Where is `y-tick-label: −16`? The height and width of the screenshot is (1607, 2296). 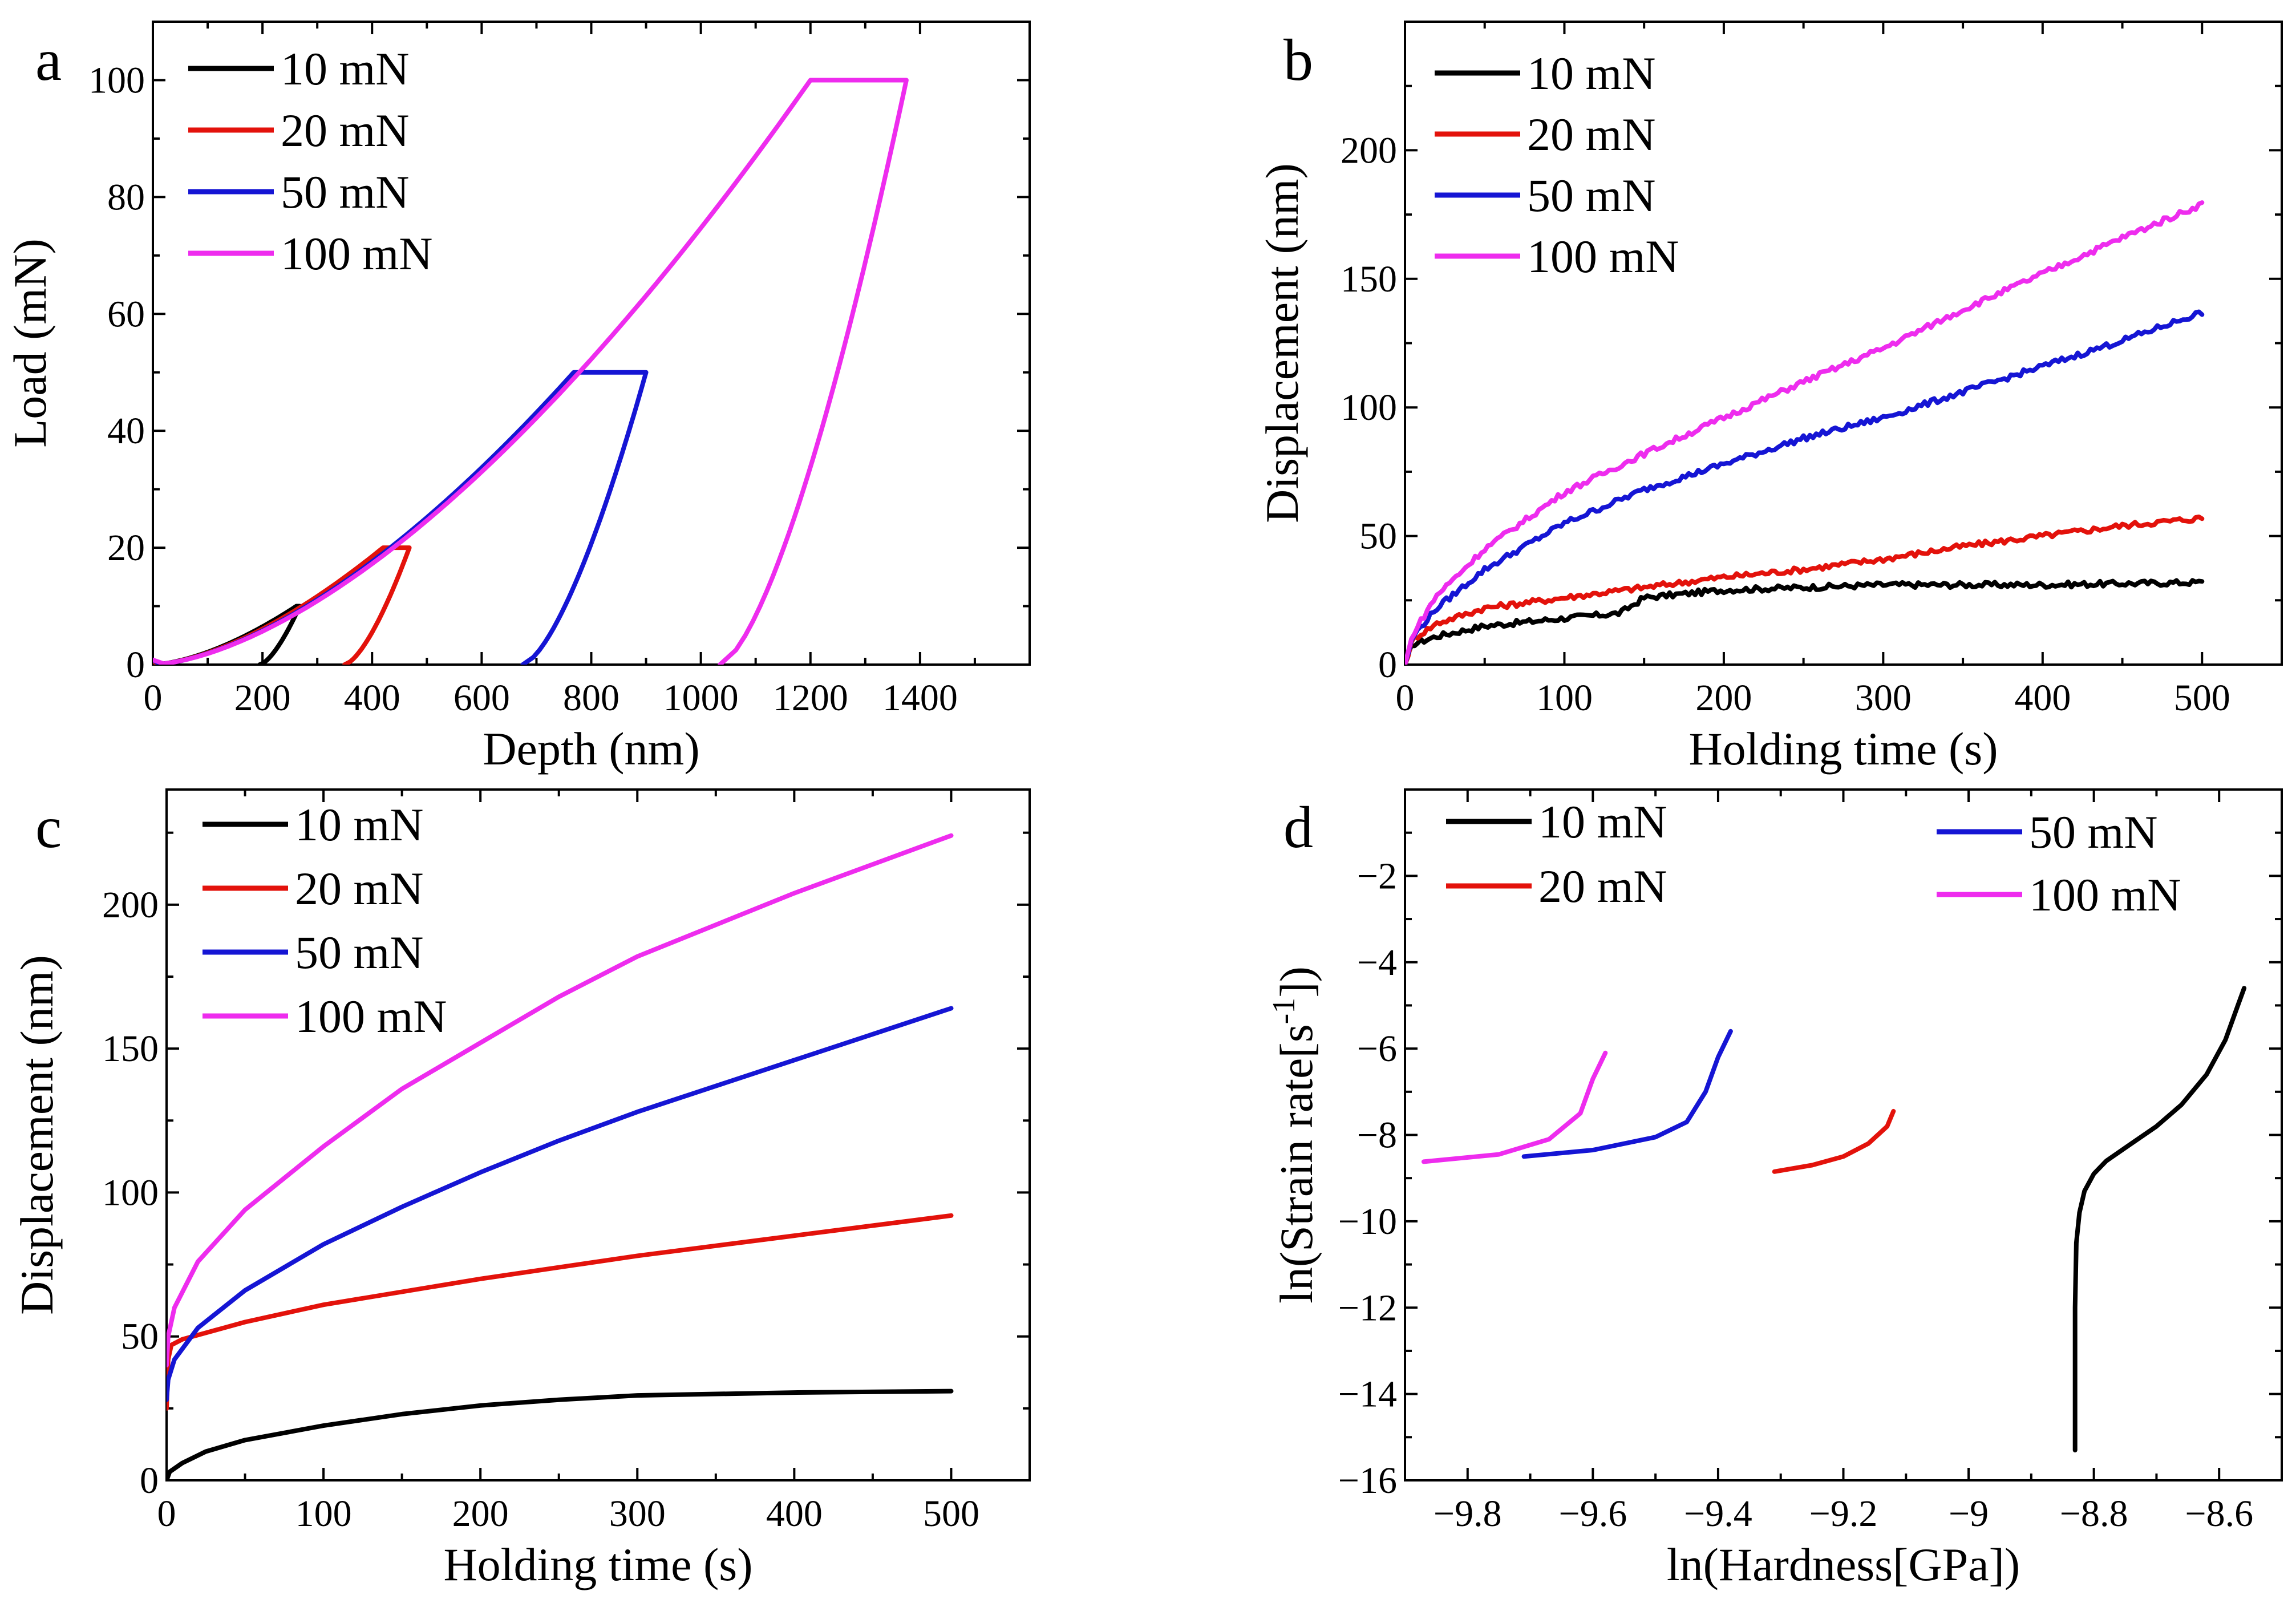 y-tick-label: −16 is located at coordinates (1367, 1480).